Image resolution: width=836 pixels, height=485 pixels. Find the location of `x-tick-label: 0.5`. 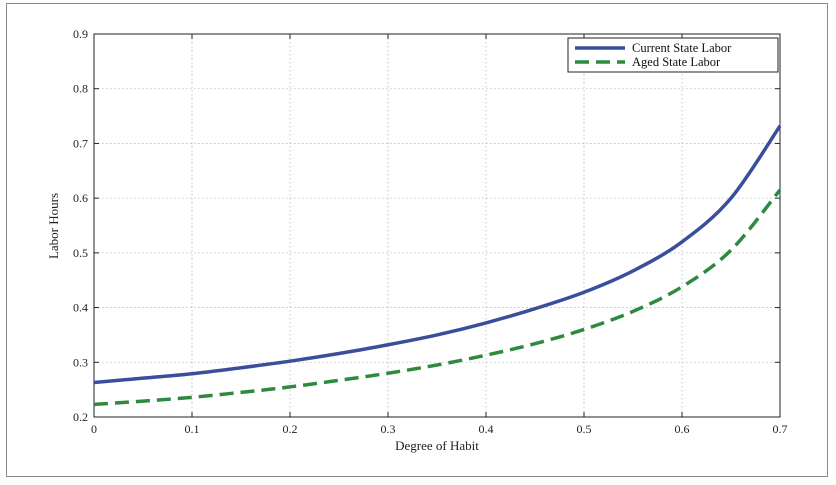

x-tick-label: 0.5 is located at coordinates (584, 429).